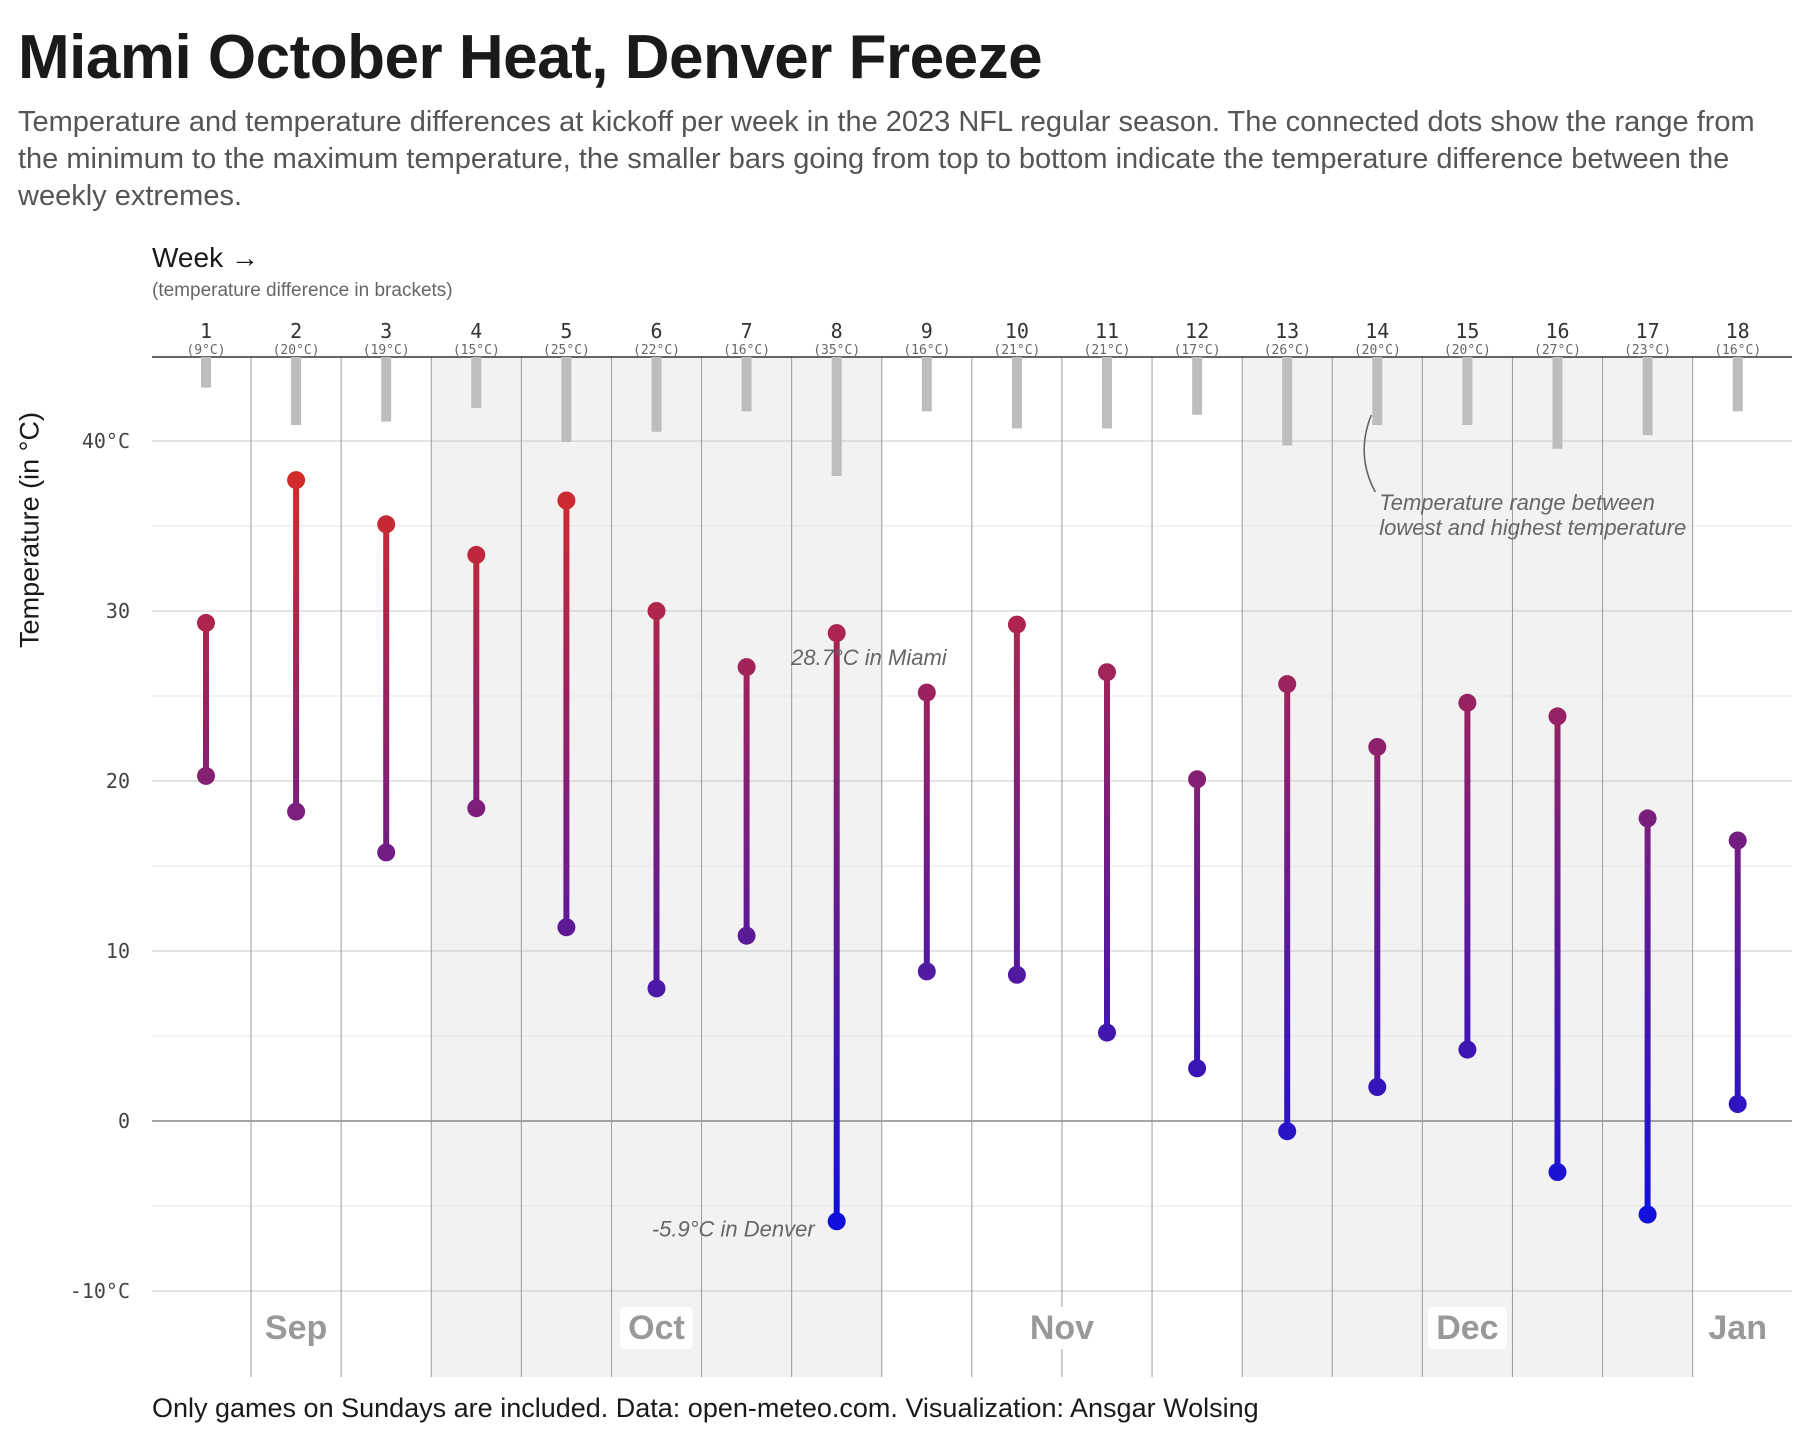 Image resolution: width=1800 pixels, height=1440 pixels. What do you see at coordinates (530, 57) in the screenshot?
I see `chart-title: Miami October Heat, Denver Freeze` at bounding box center [530, 57].